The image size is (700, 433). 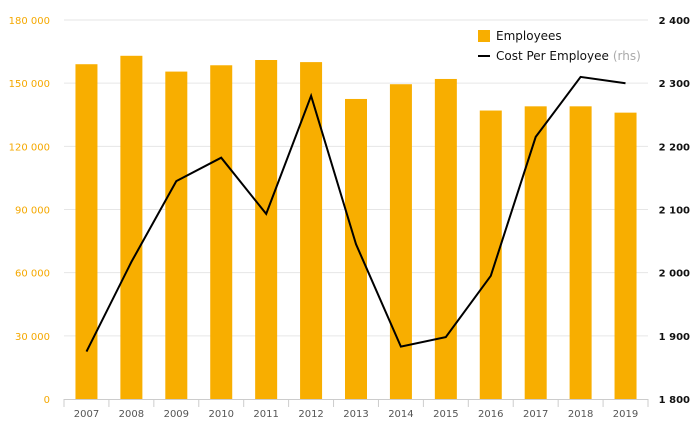 I want to click on x-tick-label: 2011, so click(x=265, y=414).